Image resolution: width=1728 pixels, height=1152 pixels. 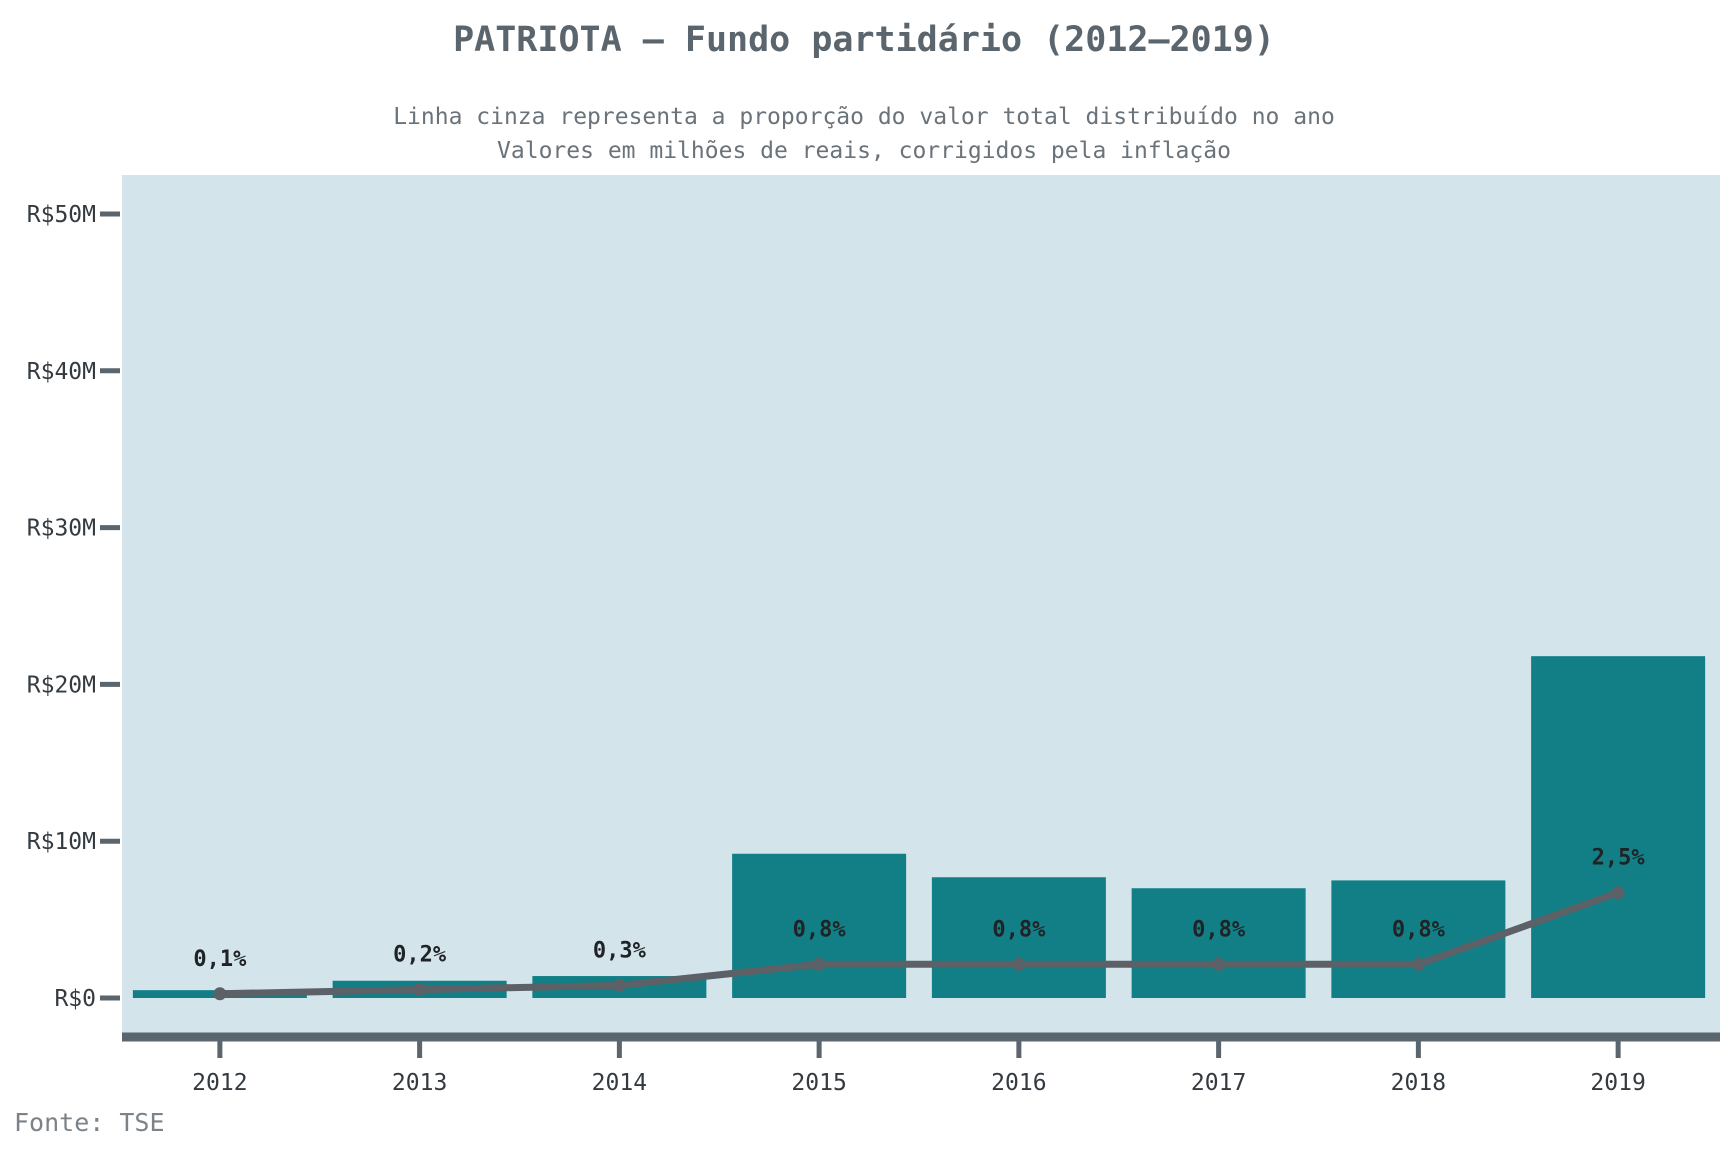 What do you see at coordinates (1219, 929) in the screenshot?
I see `share-label-2017: 0,8%` at bounding box center [1219, 929].